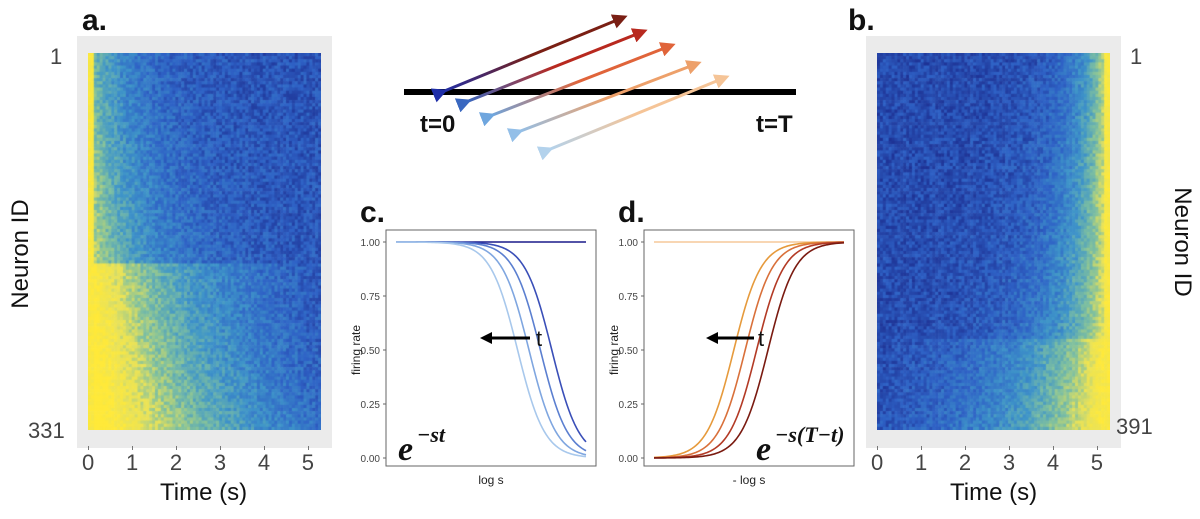 The image size is (1200, 519). Describe the element at coordinates (1182, 242) in the screenshot. I see `heatmap-b-ylabel: Neuron ID` at that location.